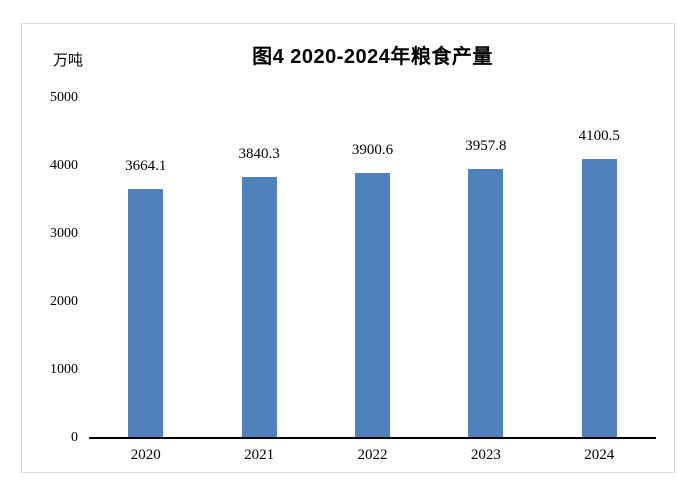  What do you see at coordinates (372, 438) in the screenshot?
I see `x-axis-line` at bounding box center [372, 438].